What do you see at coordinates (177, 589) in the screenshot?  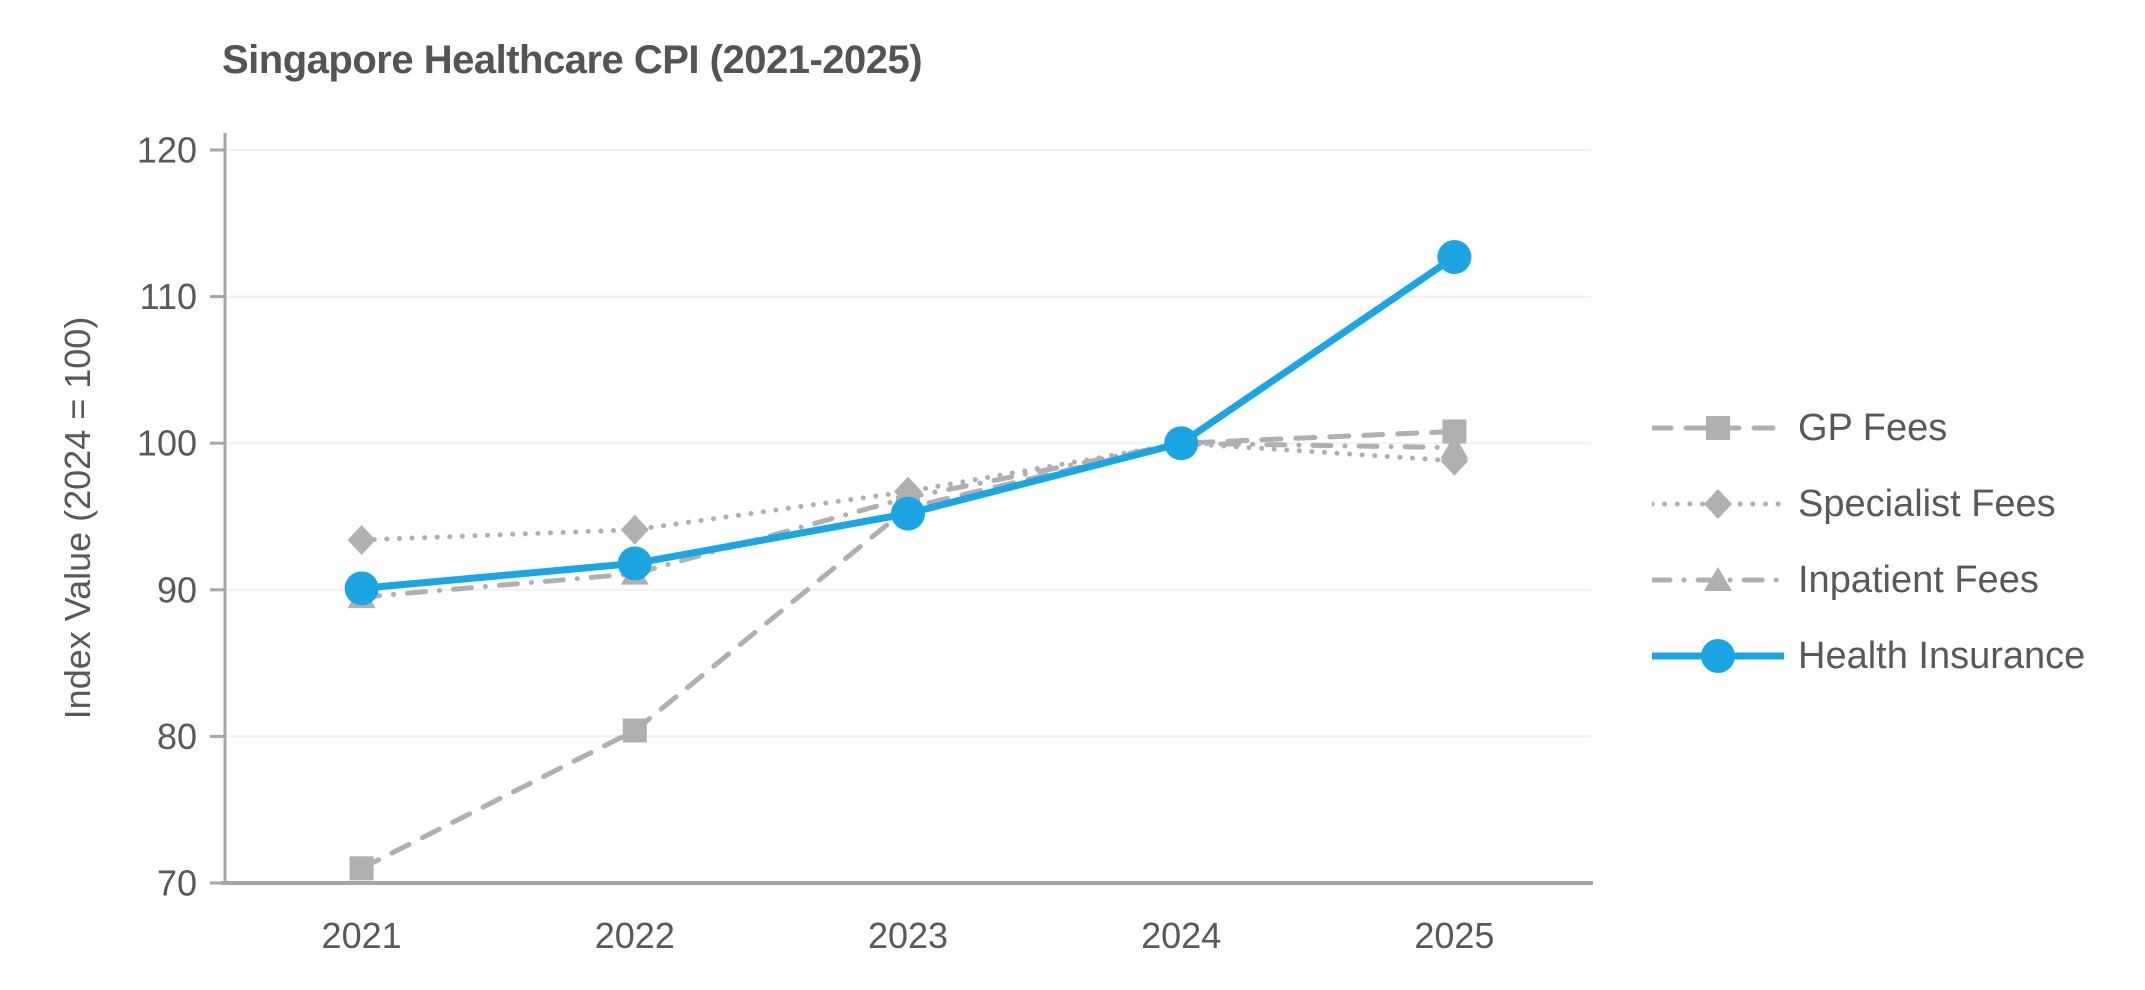 I see `y-tick-label: 90` at bounding box center [177, 589].